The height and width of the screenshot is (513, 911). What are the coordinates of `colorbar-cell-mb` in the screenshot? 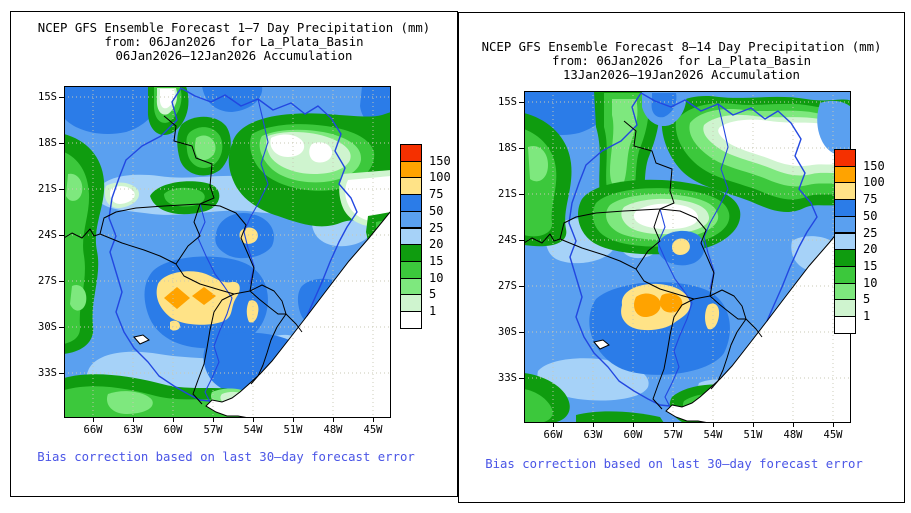 It's located at (845, 224).